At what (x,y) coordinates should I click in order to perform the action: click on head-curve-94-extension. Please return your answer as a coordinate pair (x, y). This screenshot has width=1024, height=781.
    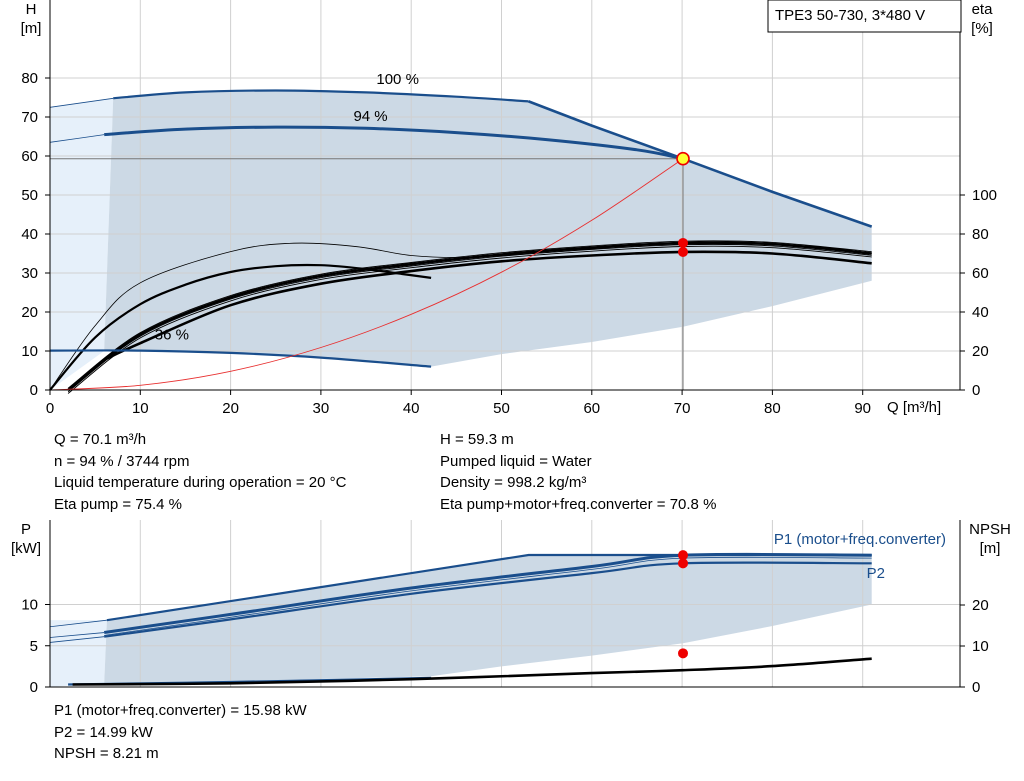
    Looking at the image, I should click on (77, 138).